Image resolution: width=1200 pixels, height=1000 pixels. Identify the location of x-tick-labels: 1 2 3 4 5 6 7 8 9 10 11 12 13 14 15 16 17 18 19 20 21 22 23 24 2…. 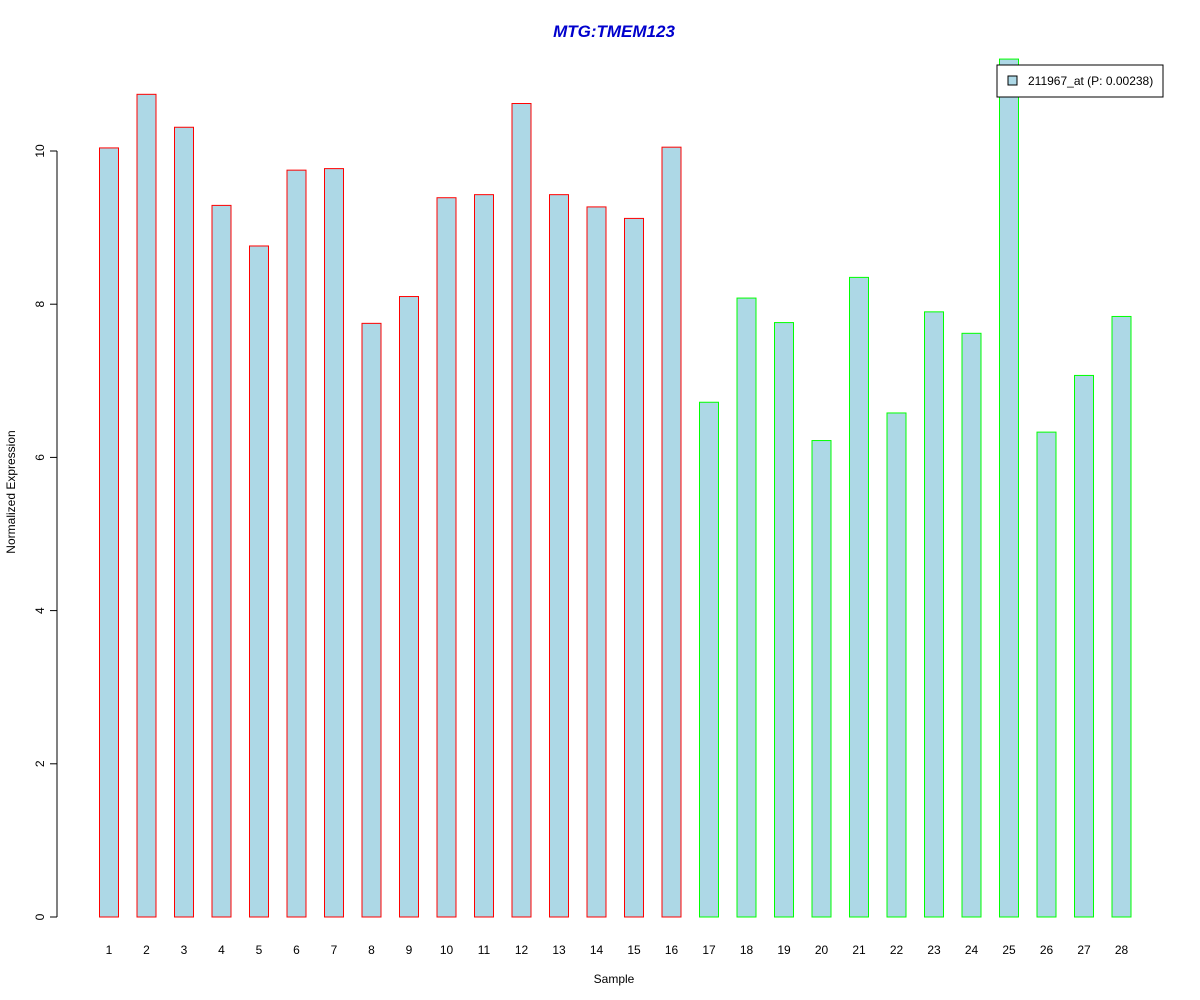
(617, 950).